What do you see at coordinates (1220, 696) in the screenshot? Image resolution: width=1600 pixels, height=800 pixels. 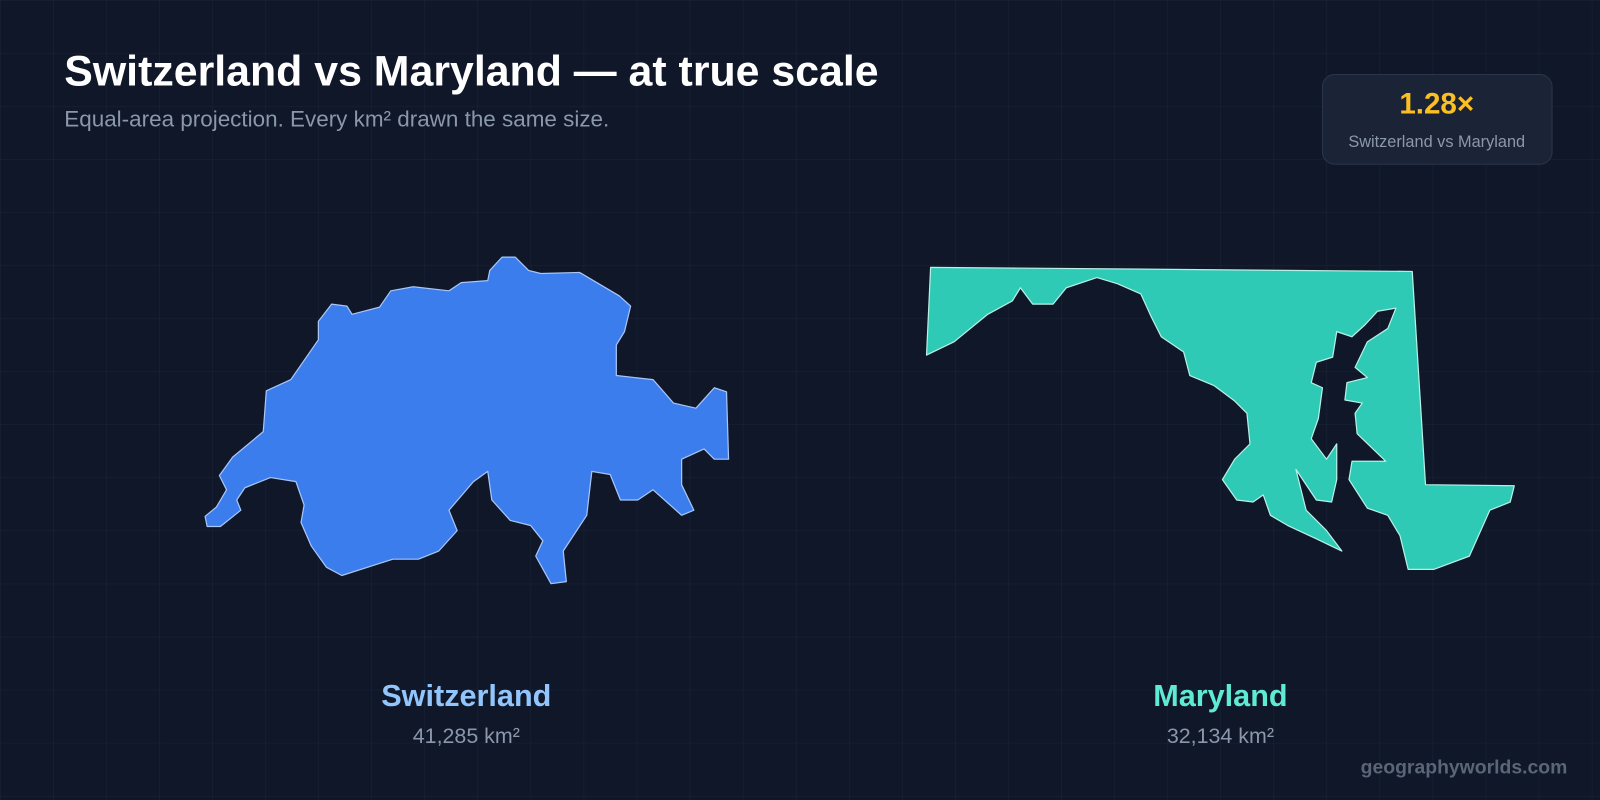 I see `region-name: Maryland` at bounding box center [1220, 696].